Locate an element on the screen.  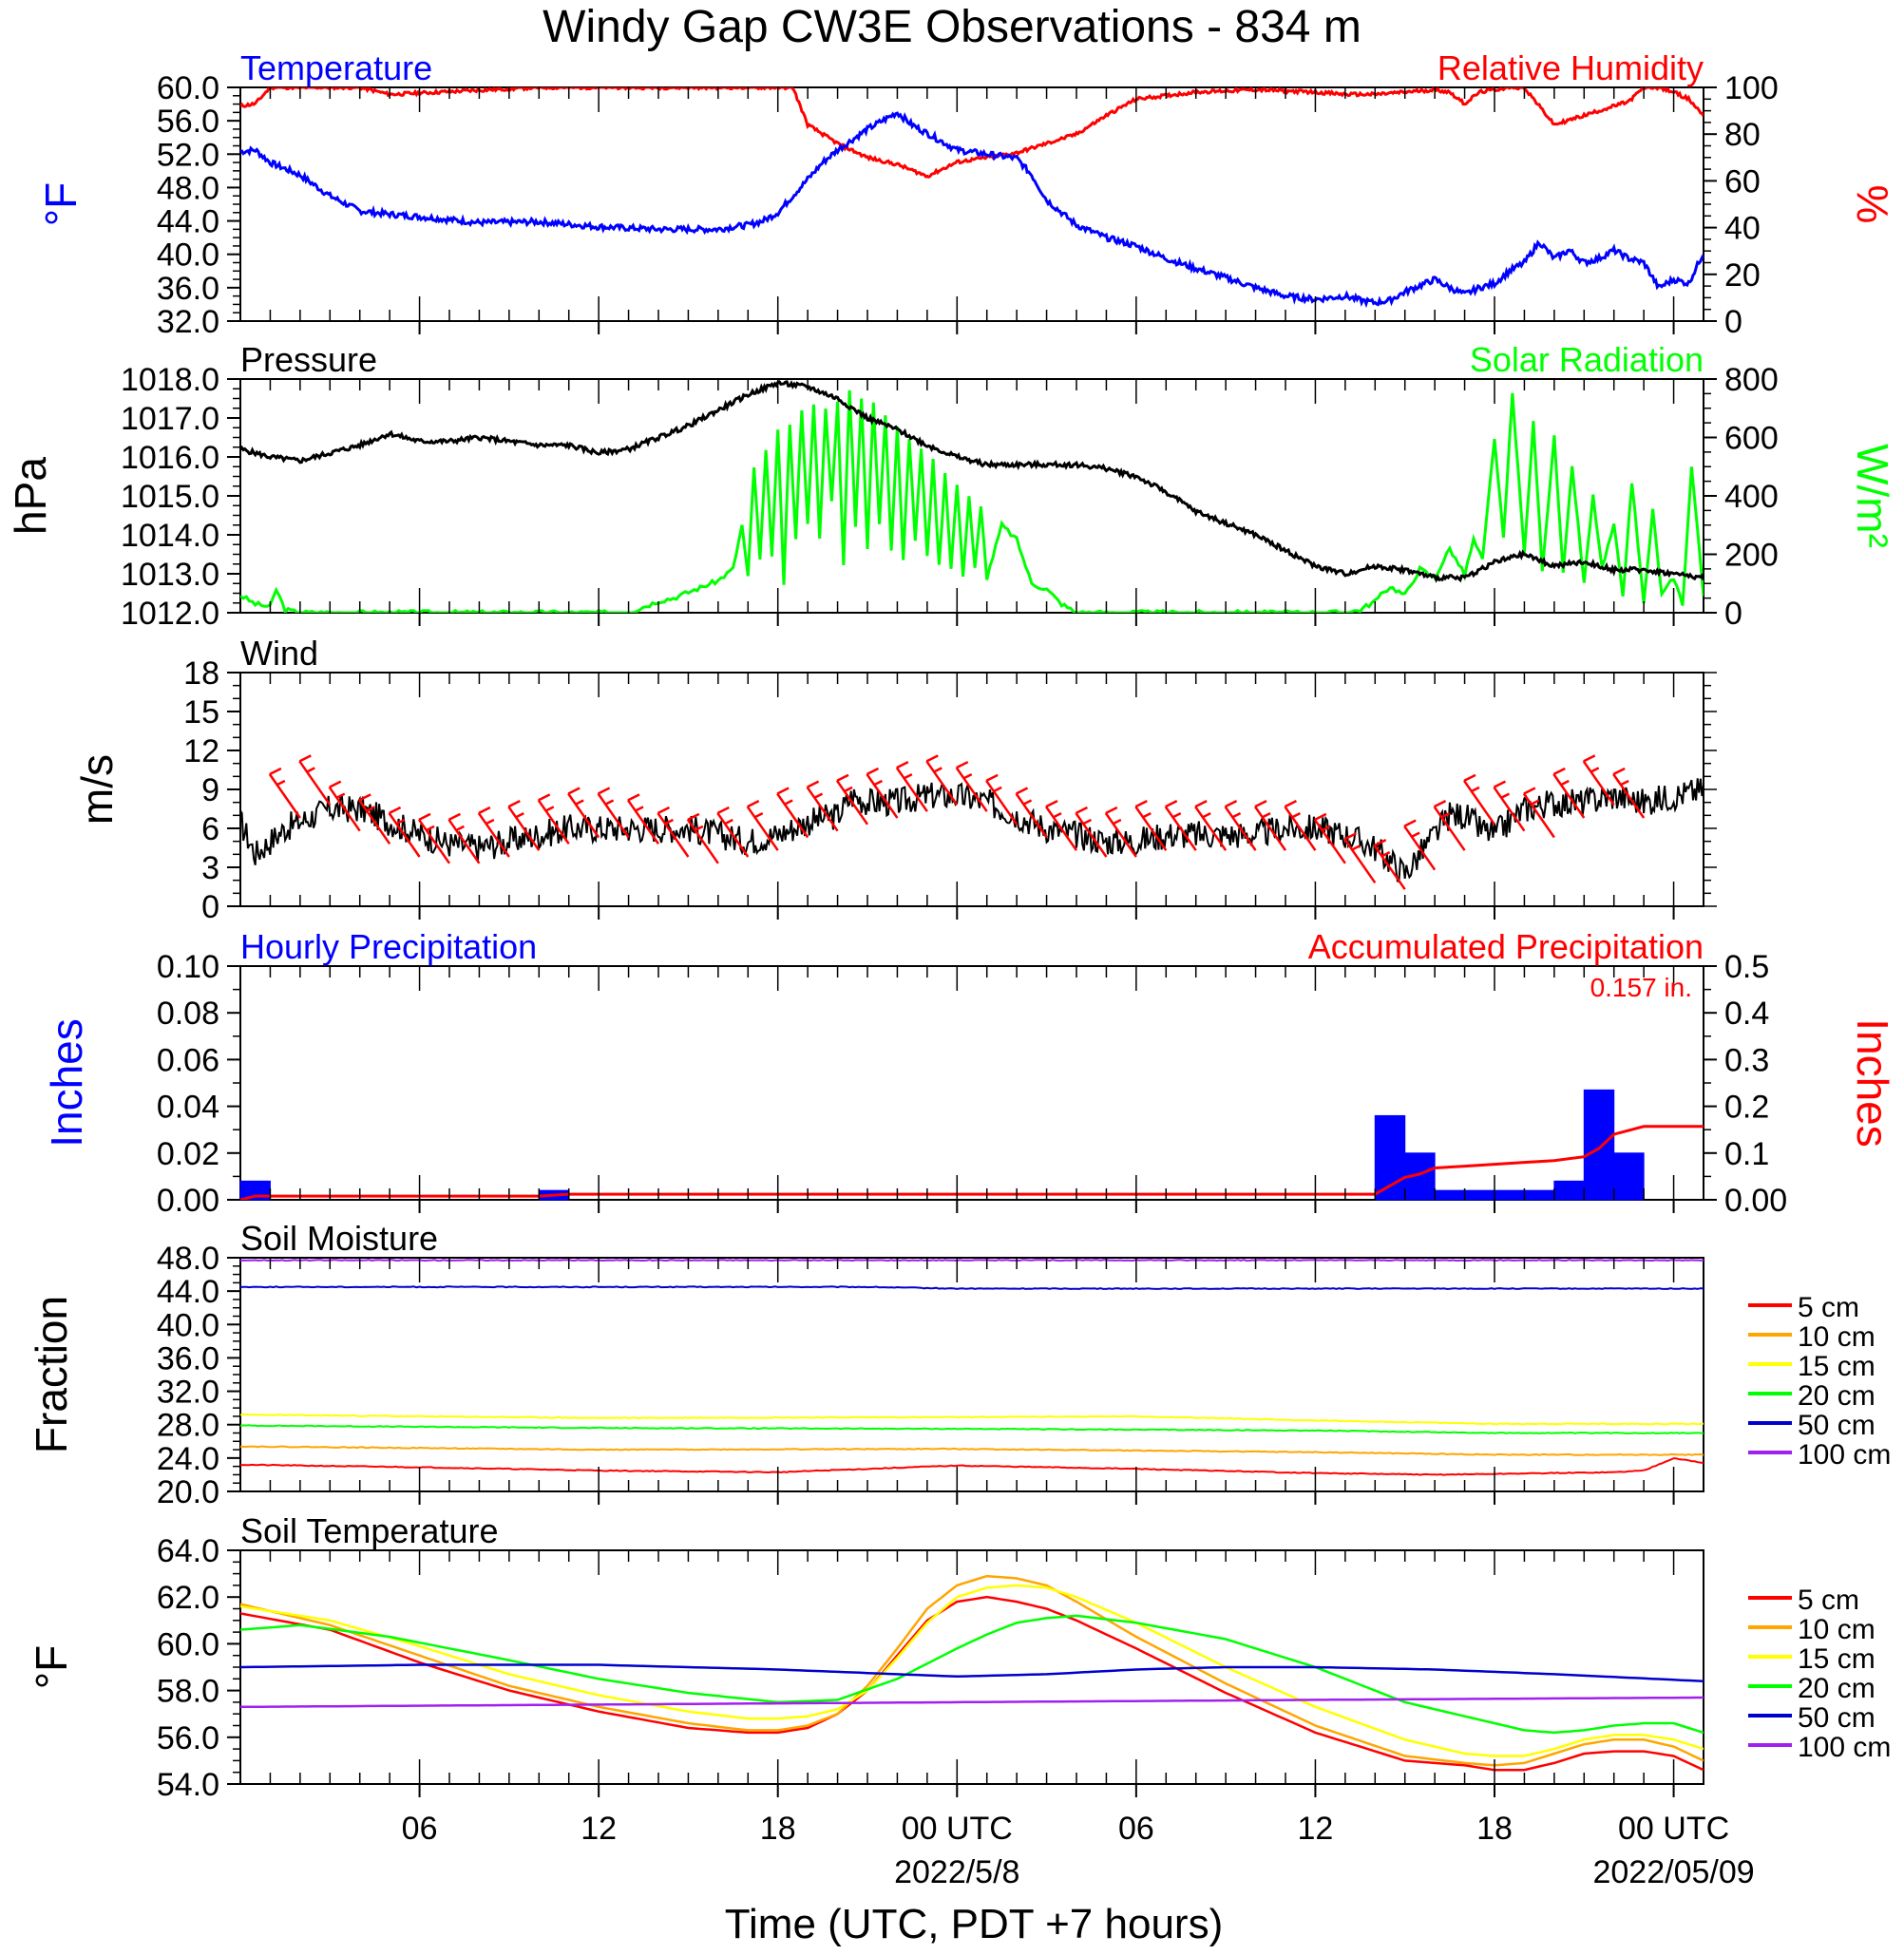
accum-precip-y-tick-label: 0.2 is located at coordinates (1747, 1108).